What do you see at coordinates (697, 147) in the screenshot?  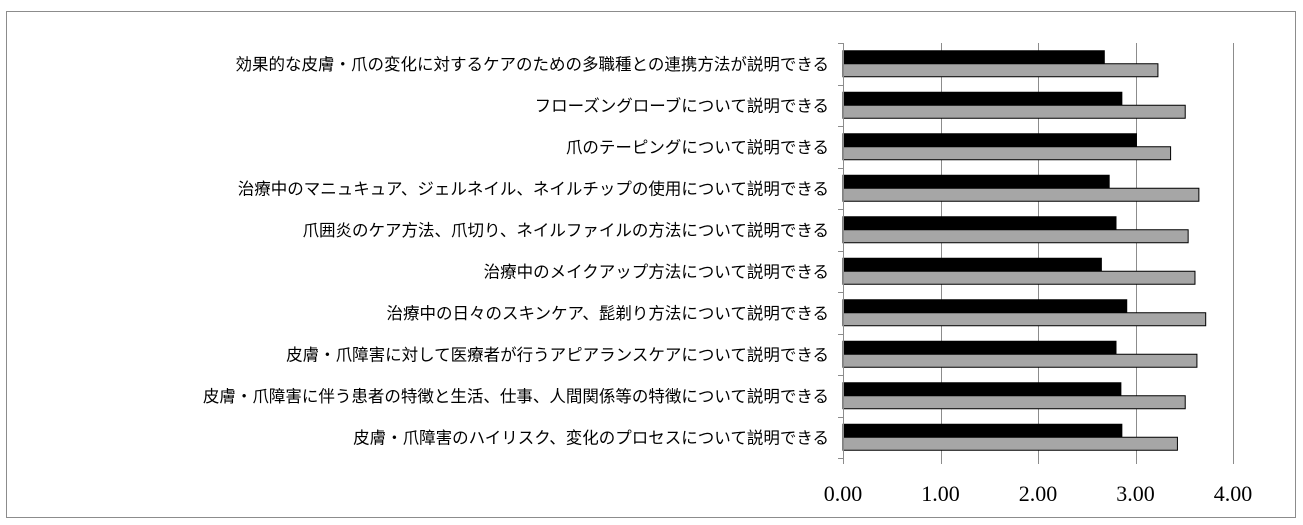 I see `category-label: 爪のテーピングについて説明できる` at bounding box center [697, 147].